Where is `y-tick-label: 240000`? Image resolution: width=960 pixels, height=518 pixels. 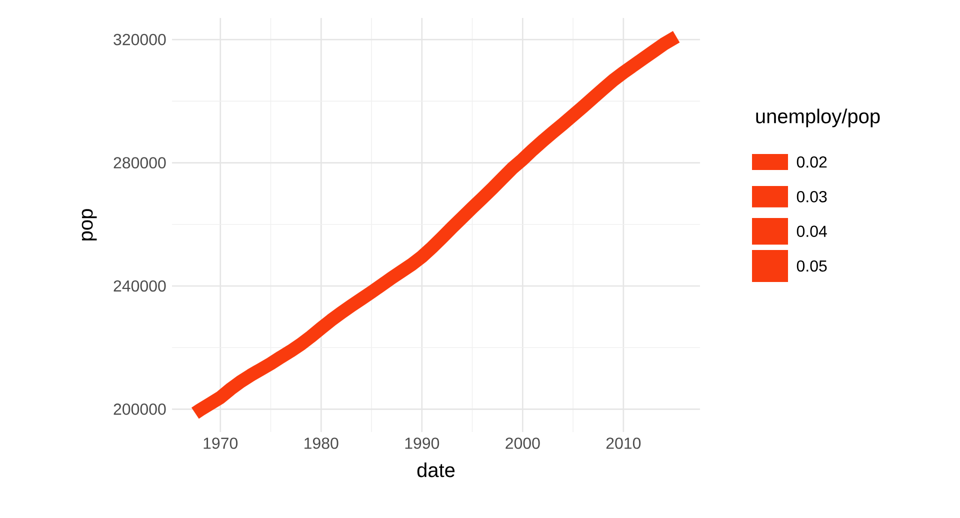
y-tick-label: 240000 is located at coordinates (140, 286).